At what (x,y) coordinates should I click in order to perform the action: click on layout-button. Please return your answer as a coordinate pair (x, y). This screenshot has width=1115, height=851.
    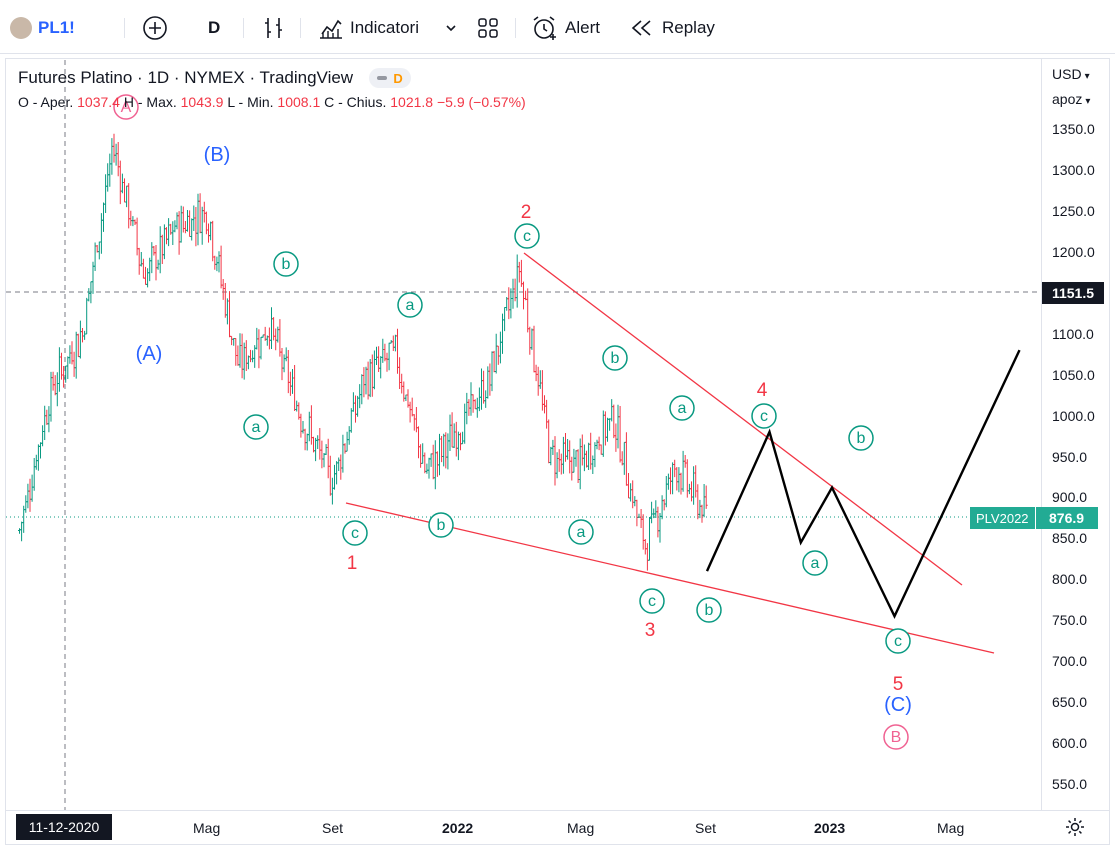
    Looking at the image, I should click on (488, 28).